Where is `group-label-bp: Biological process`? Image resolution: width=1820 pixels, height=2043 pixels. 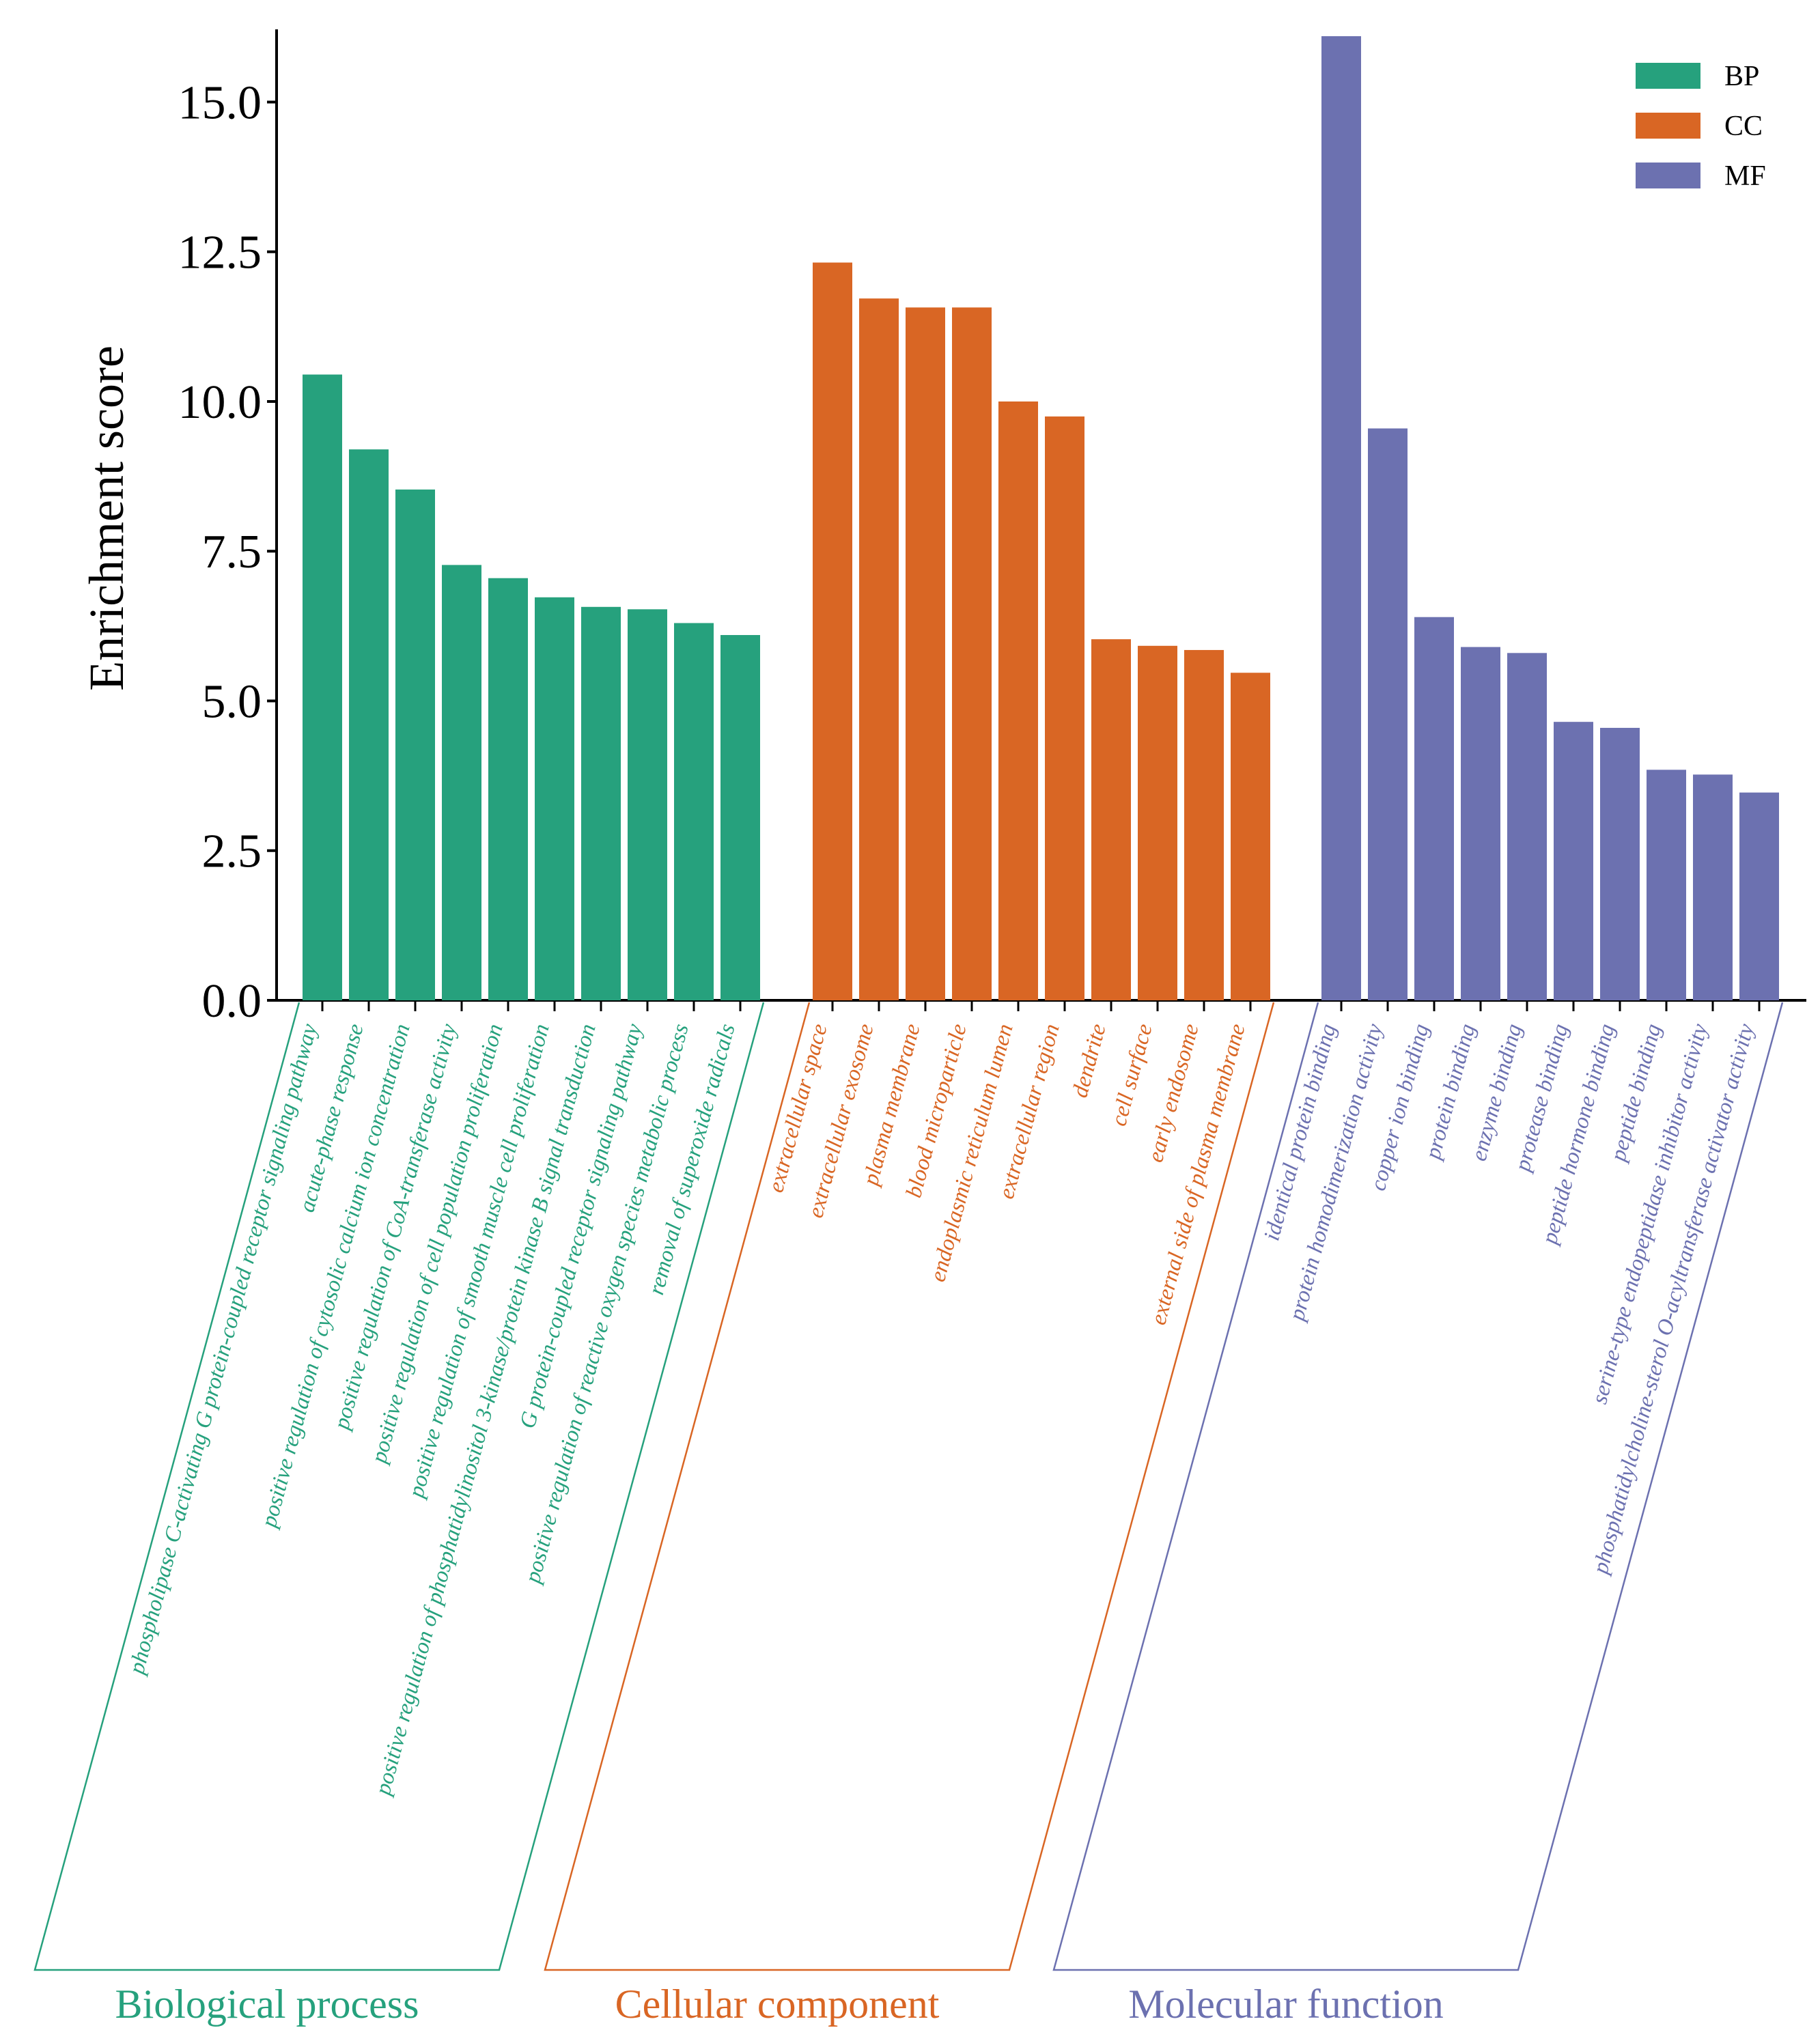
group-label-bp: Biological process is located at coordinates (267, 2004).